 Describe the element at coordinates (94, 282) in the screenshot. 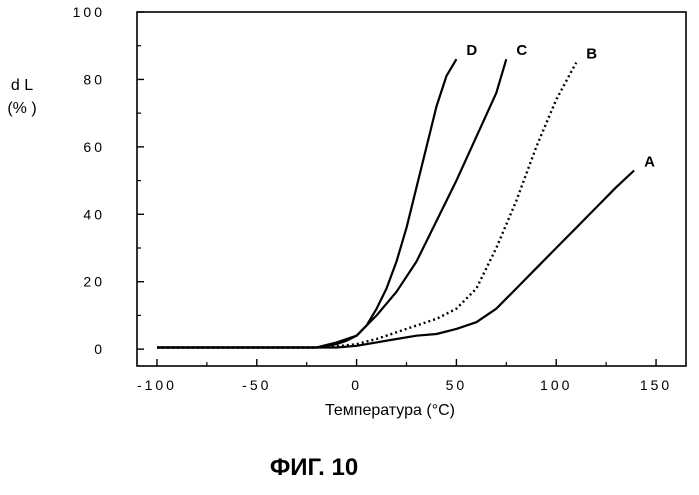

I see `y-tick-label: 20` at that location.